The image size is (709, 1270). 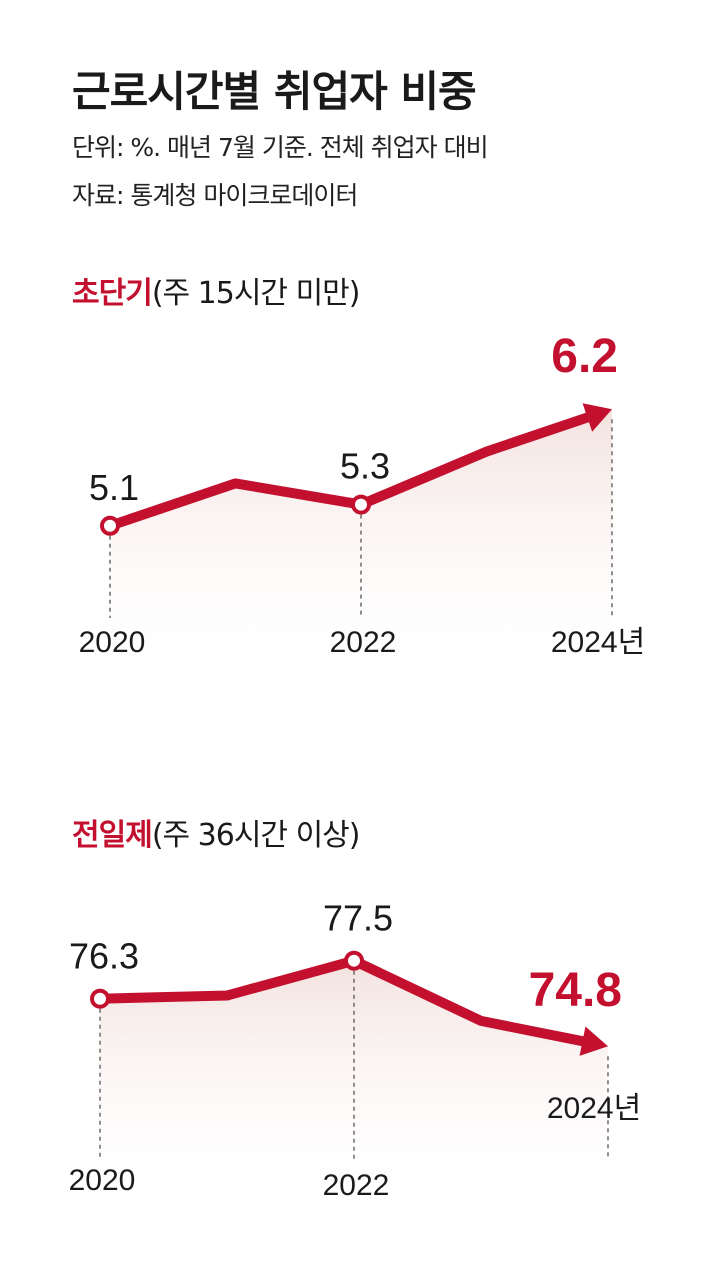 I want to click on full-time-point-2022, so click(x=354, y=960).